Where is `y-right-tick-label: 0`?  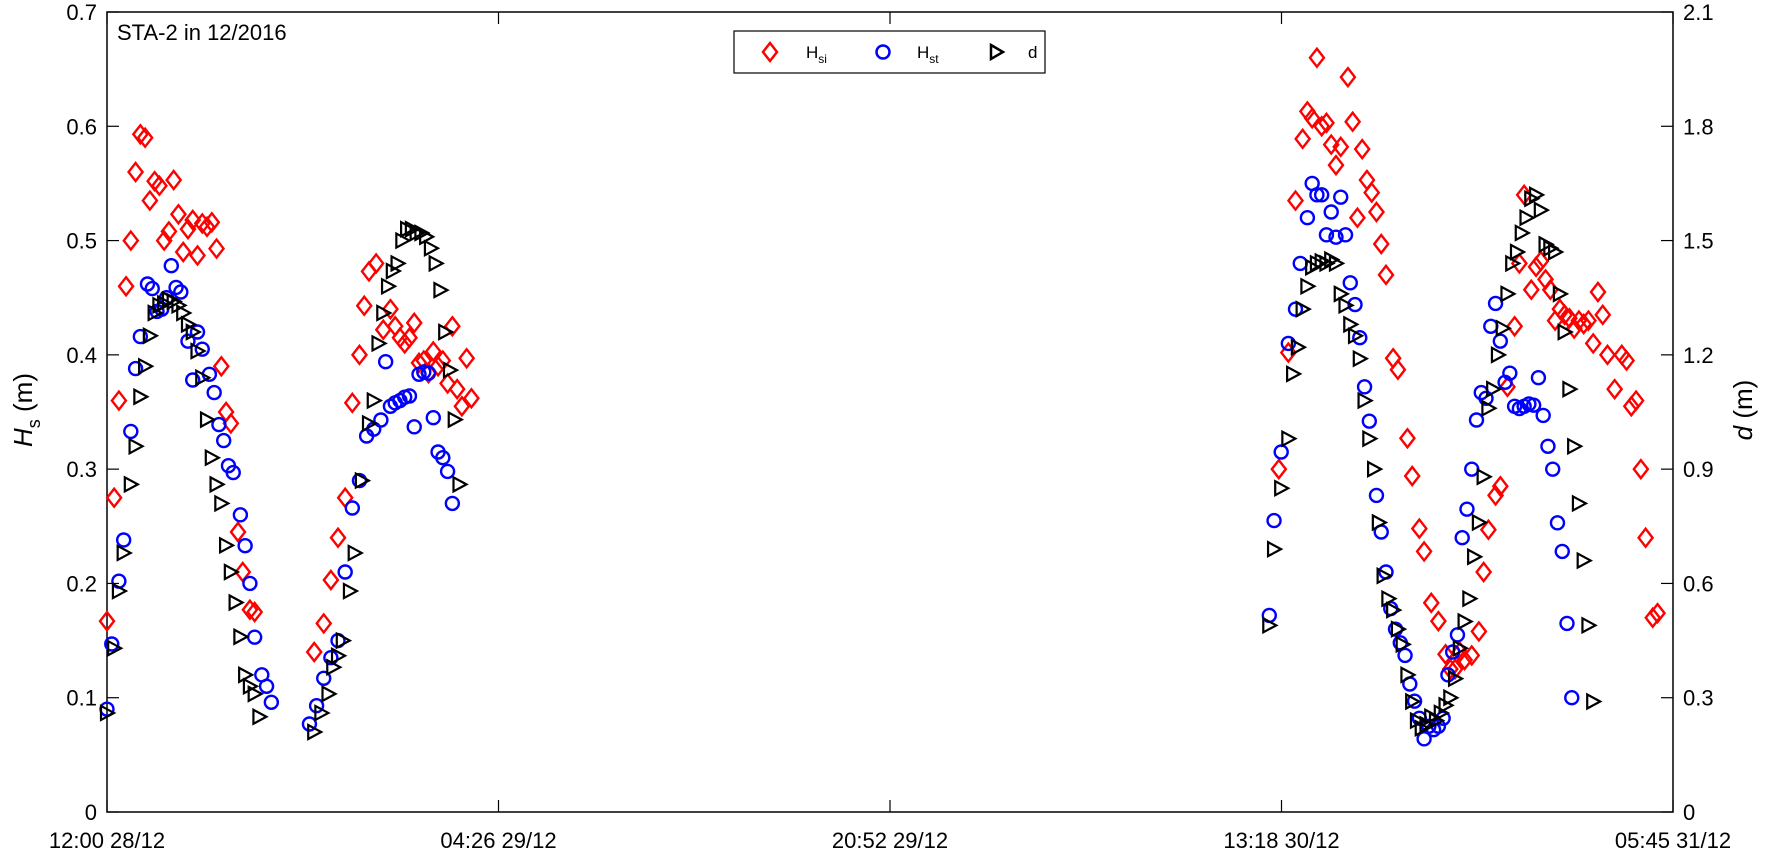 y-right-tick-label: 0 is located at coordinates (1689, 812).